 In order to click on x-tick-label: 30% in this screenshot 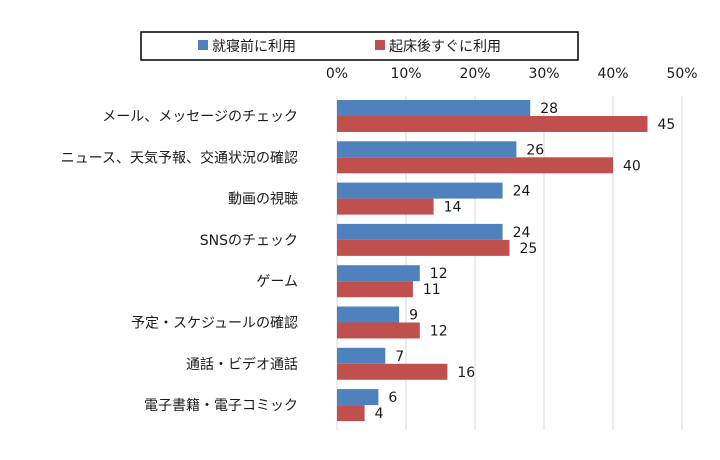, I will do `click(543, 74)`.